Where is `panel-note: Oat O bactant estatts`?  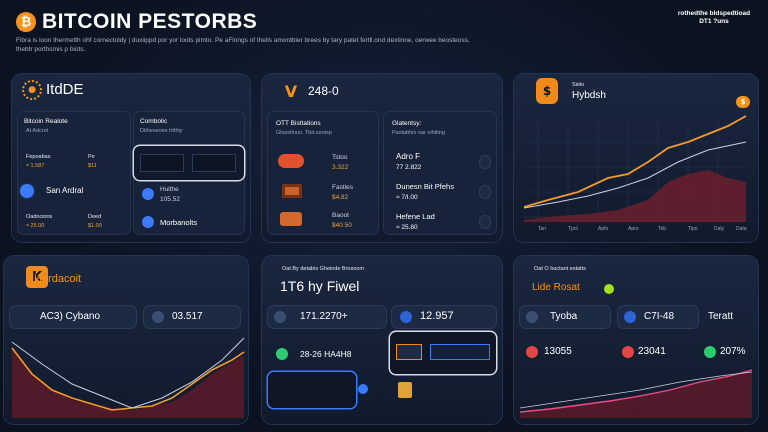
panel-note: Oat O bactant estatts is located at coordinates (560, 269).